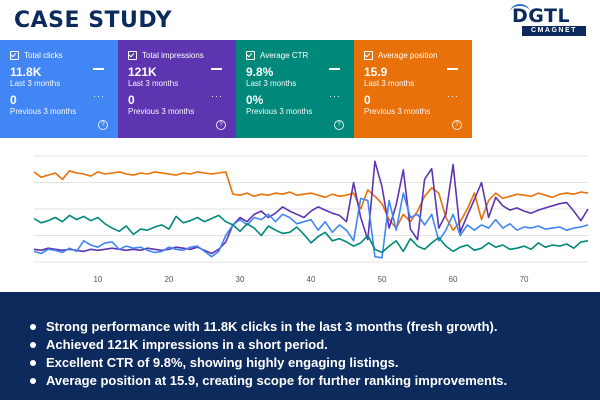  I want to click on x-tick-label: 70, so click(524, 279).